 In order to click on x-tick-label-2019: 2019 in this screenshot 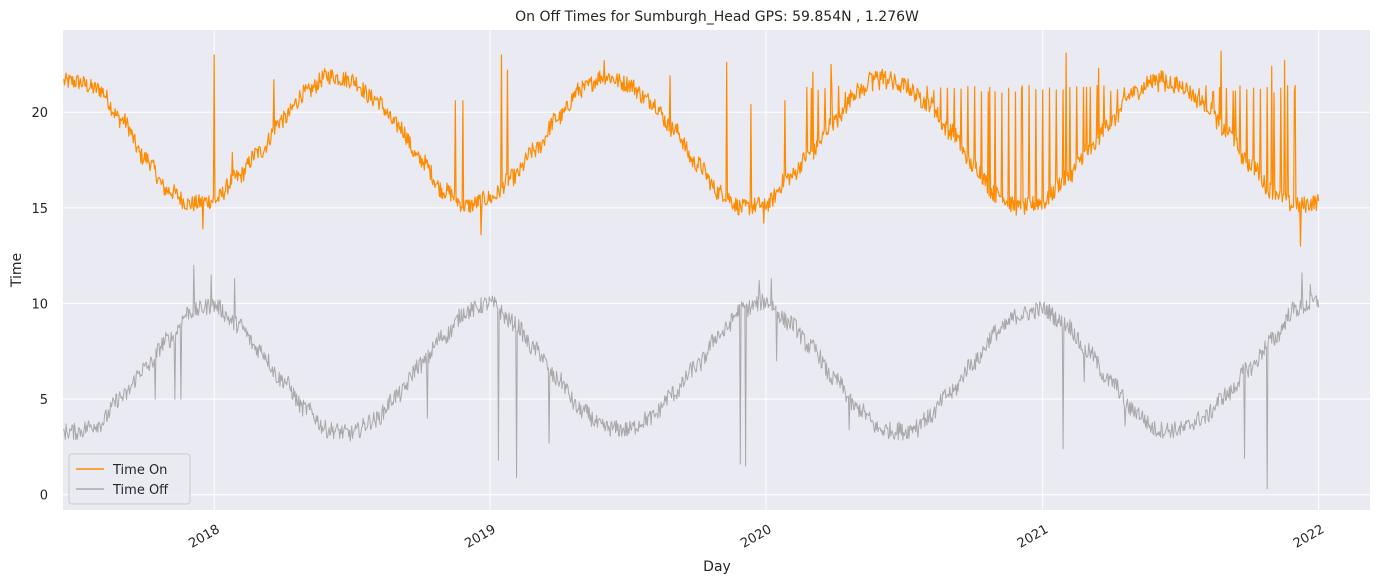, I will do `click(480, 537)`.